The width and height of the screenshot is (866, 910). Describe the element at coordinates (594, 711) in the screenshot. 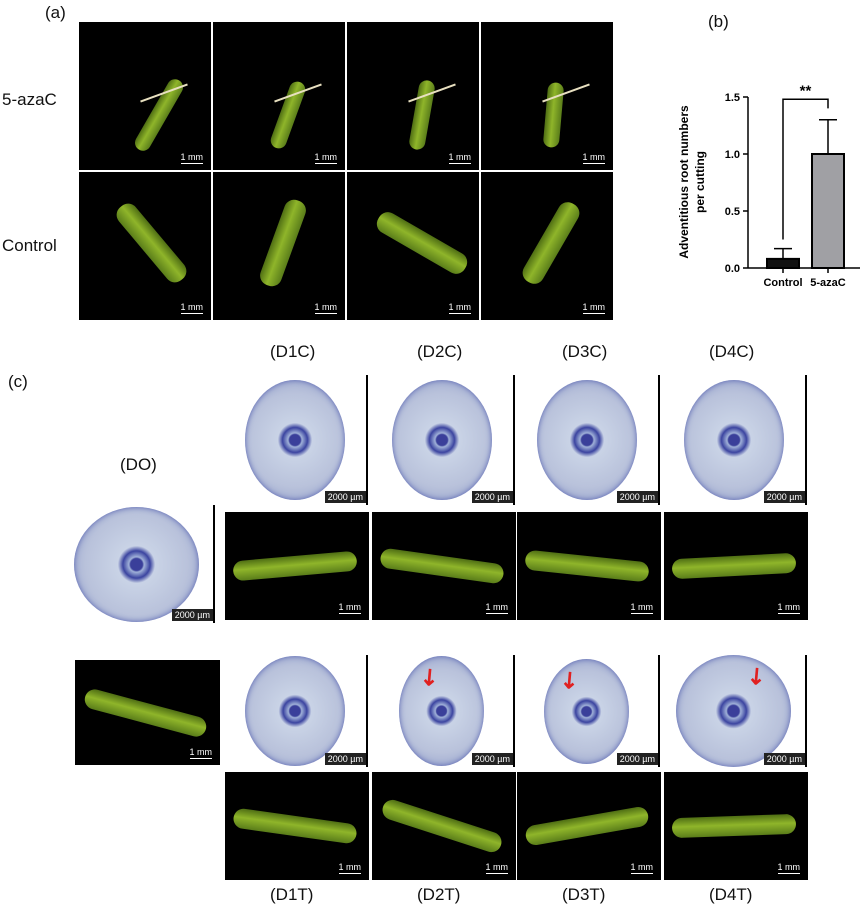

I see `section-(D3T): 2000 µm ↙` at that location.